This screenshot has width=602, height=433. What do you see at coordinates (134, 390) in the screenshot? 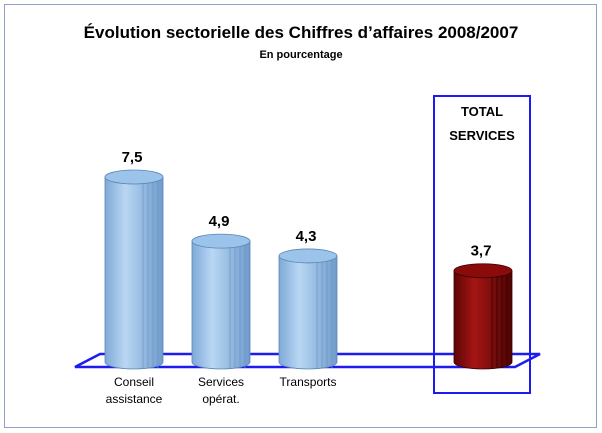
I see `x-tick-label: Conseil assistance` at bounding box center [134, 390].